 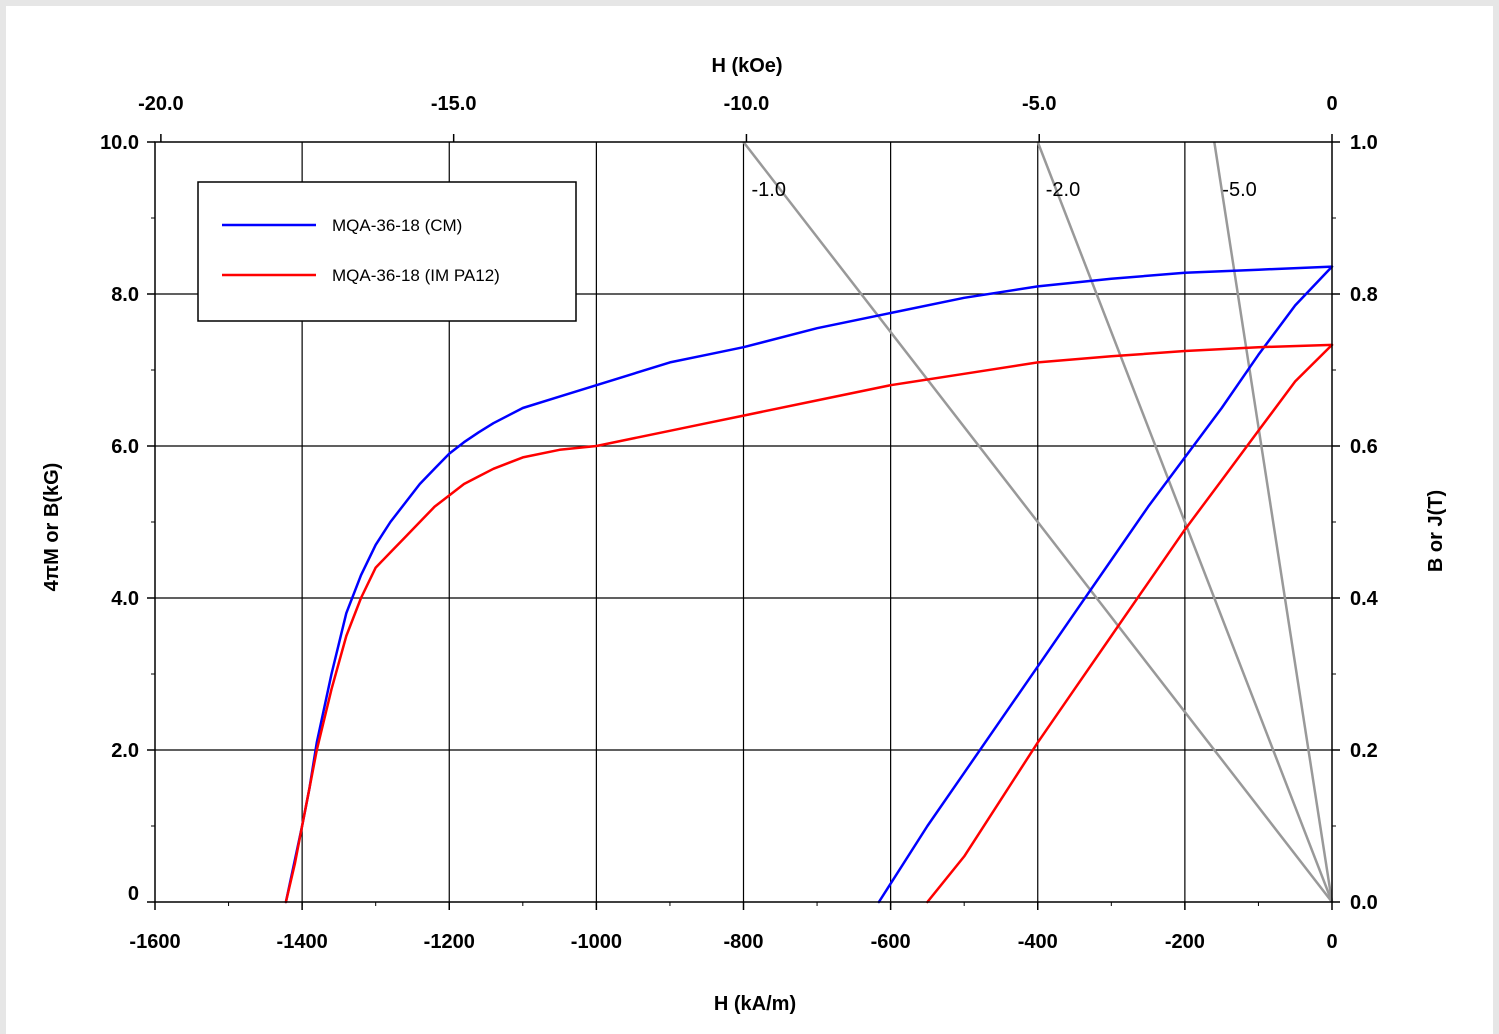 I want to click on top-tick-label: -10.0, so click(x=747, y=104).